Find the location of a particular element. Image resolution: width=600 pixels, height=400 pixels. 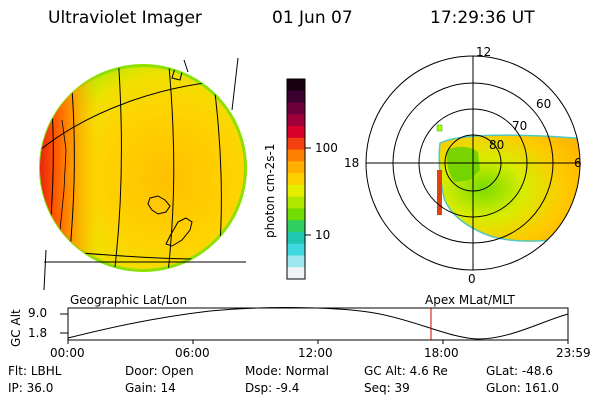

altitude-timeline is located at coordinates (314, 325).